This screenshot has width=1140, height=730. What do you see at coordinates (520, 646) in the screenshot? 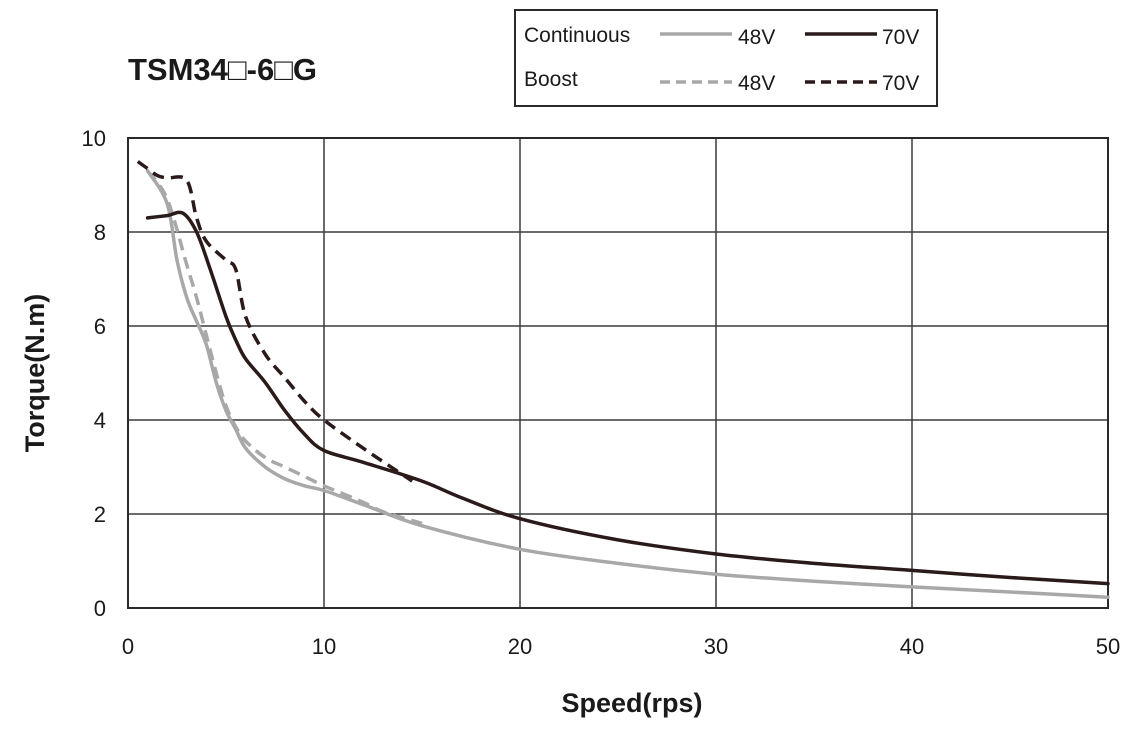
I see `x-tick-label: 20` at bounding box center [520, 646].